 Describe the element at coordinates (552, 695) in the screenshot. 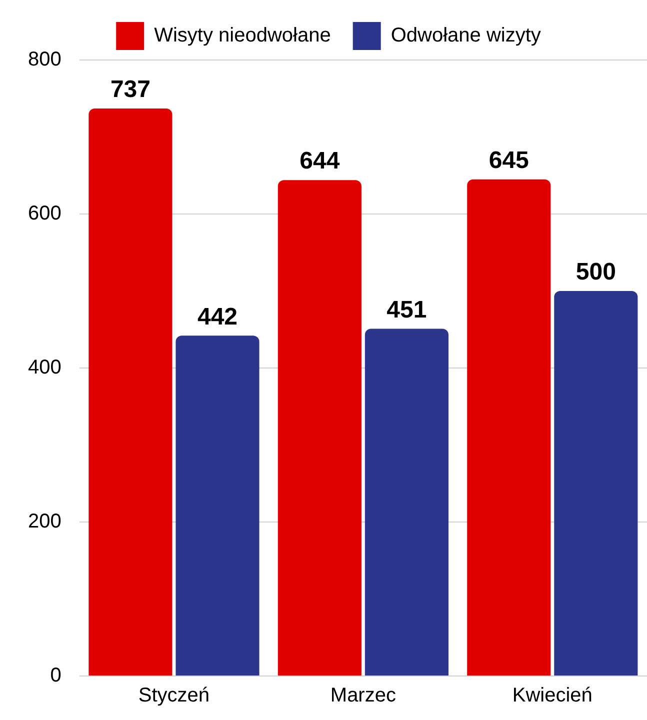

I see `x-tick-label: Kwiecień` at that location.